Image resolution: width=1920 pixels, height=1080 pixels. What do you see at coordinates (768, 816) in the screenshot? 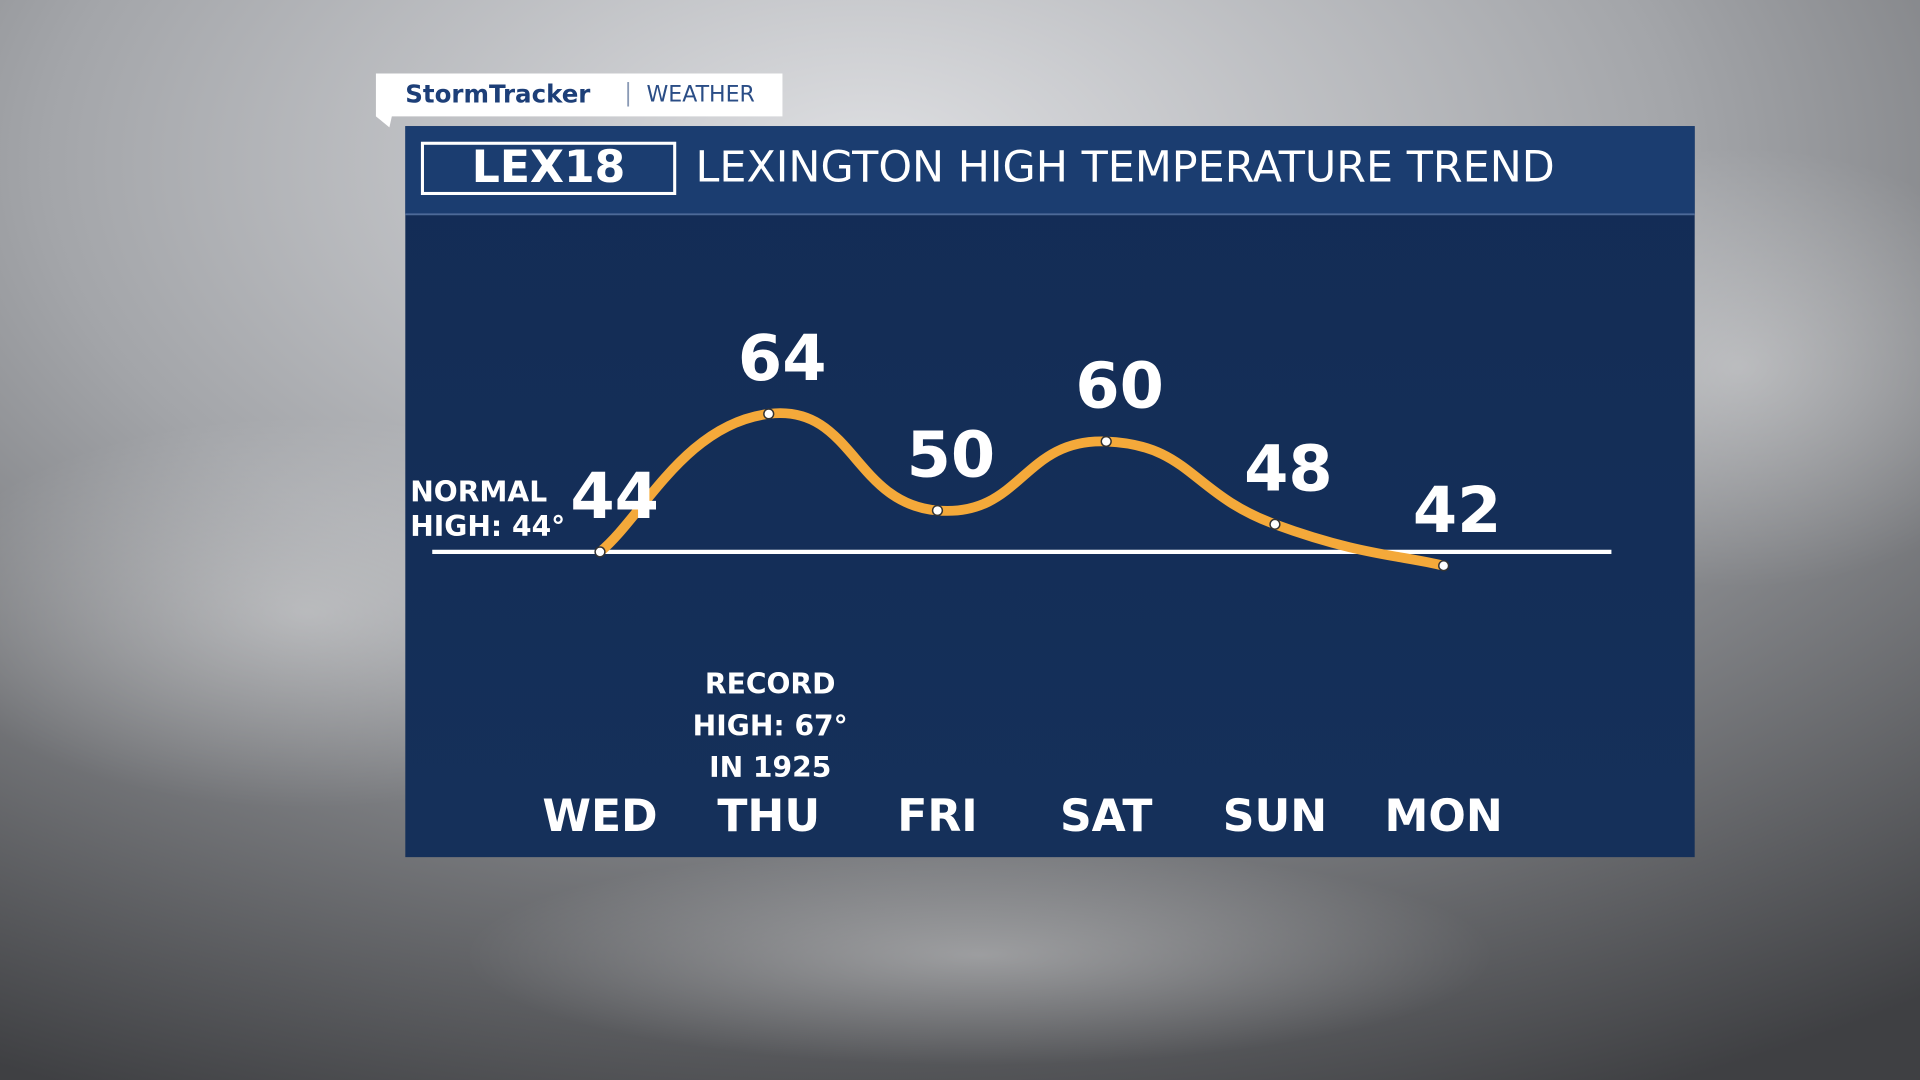
I see `x-tick-label: THU` at bounding box center [768, 816].